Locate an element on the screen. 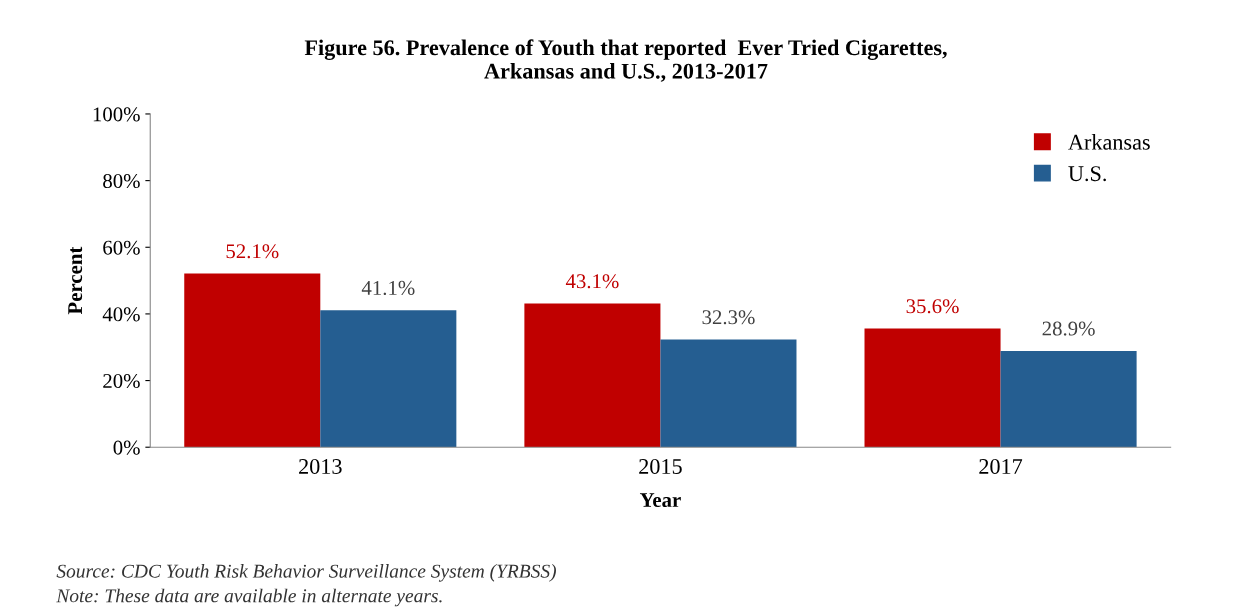 This screenshot has width=1252, height=616. data-label: 43.1% is located at coordinates (592, 281).